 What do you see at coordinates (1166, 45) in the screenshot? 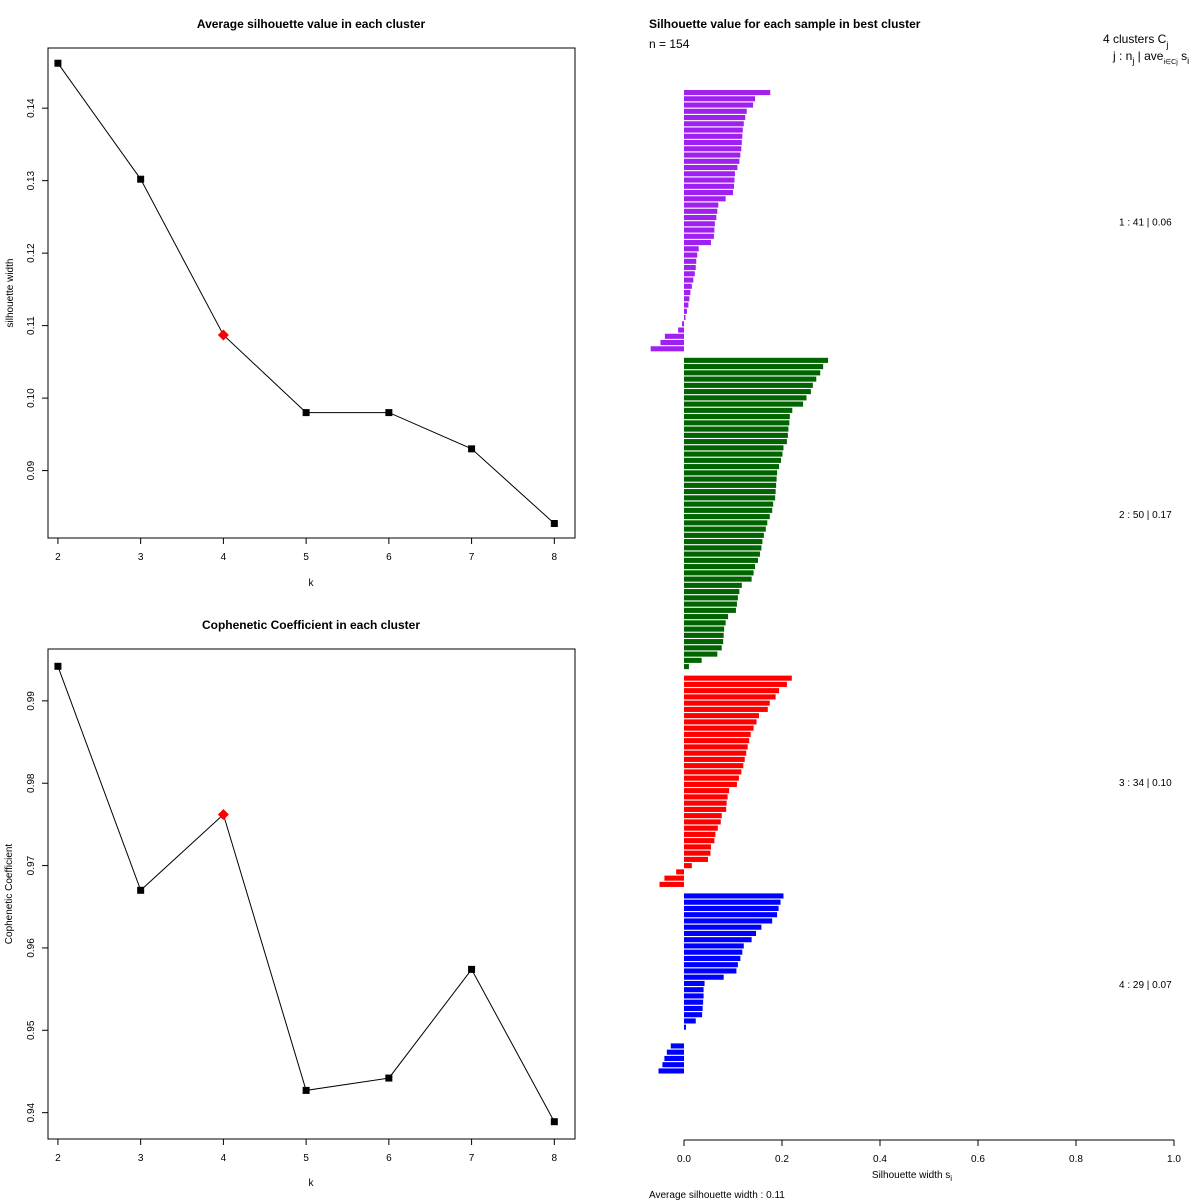
I see `legend-header-sub: j` at bounding box center [1166, 45].